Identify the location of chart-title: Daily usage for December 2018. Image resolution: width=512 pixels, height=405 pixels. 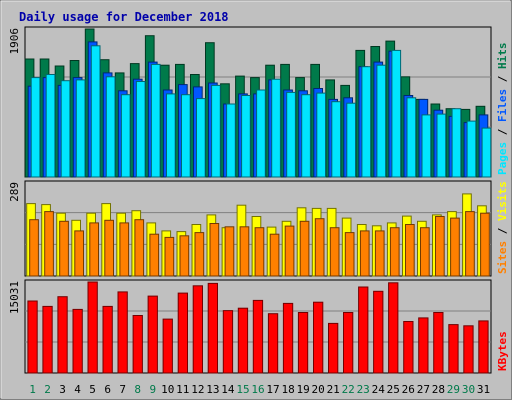
(124, 17).